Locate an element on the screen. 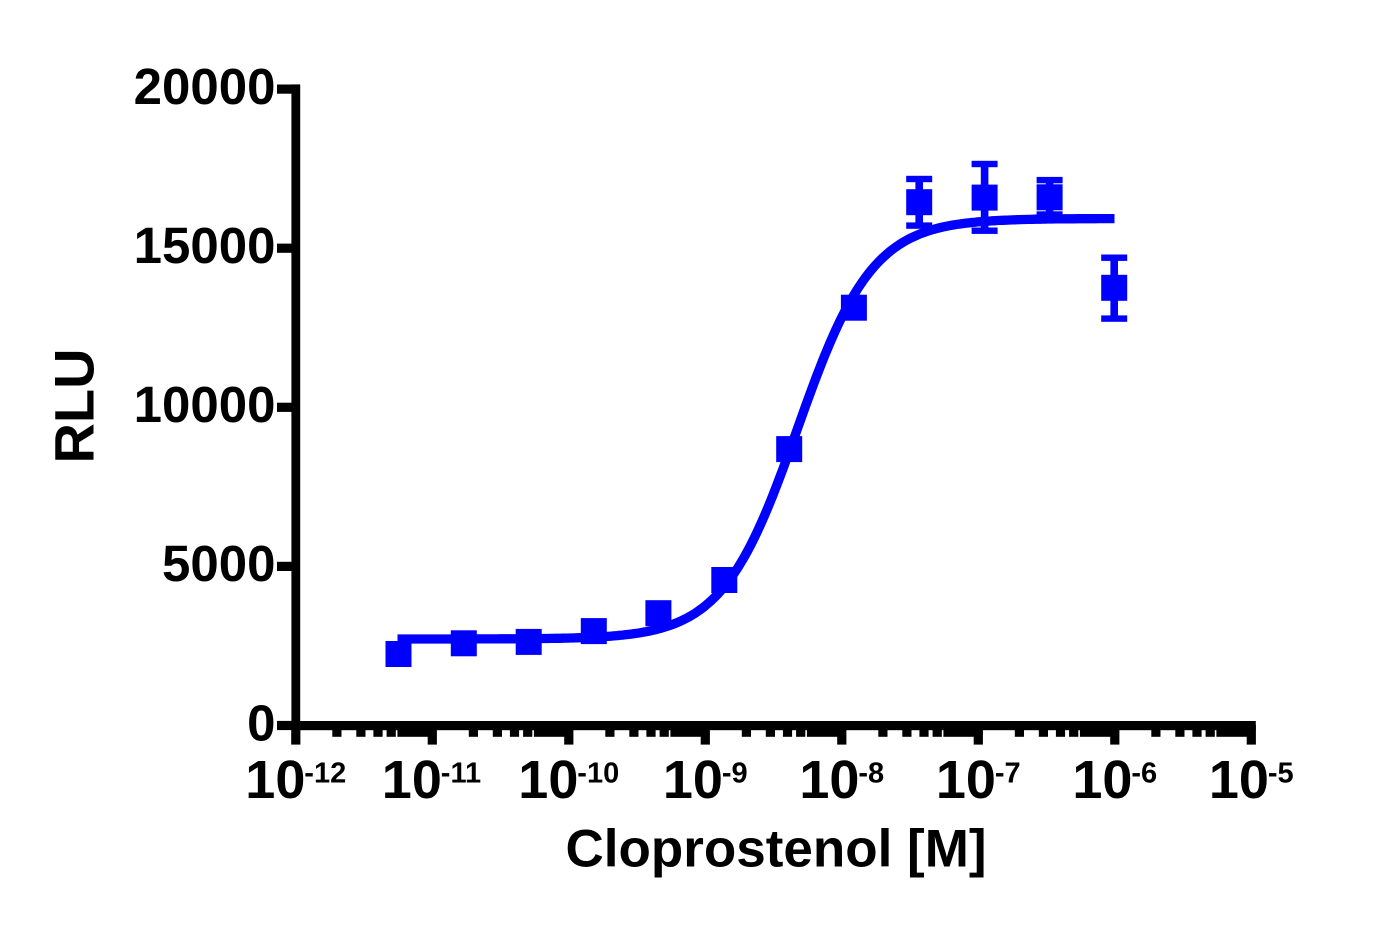 This screenshot has height=928, width=1397. svg-text: -12 is located at coordinates (325, 774).